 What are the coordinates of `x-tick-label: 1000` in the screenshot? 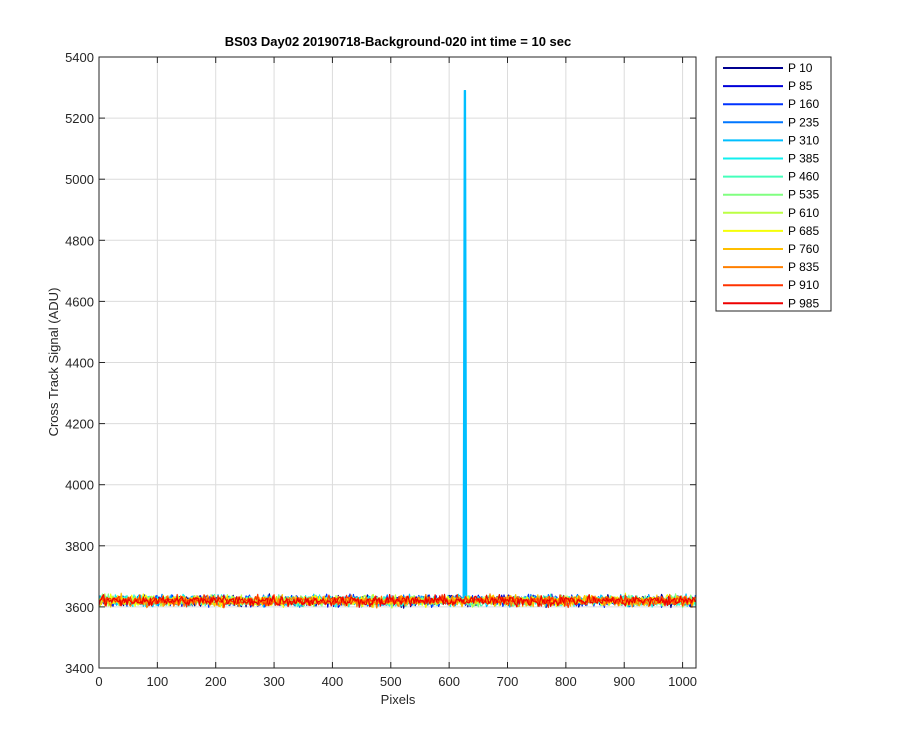 It's located at (682, 681).